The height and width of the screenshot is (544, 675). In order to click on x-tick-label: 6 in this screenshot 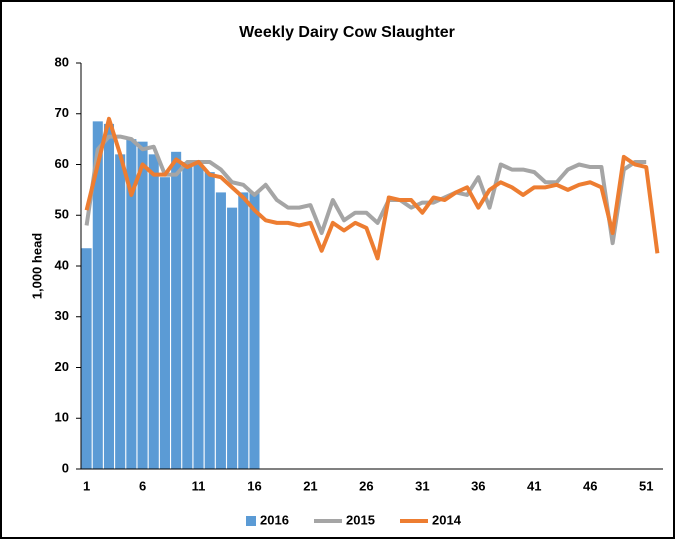, I will do `click(142, 485)`.